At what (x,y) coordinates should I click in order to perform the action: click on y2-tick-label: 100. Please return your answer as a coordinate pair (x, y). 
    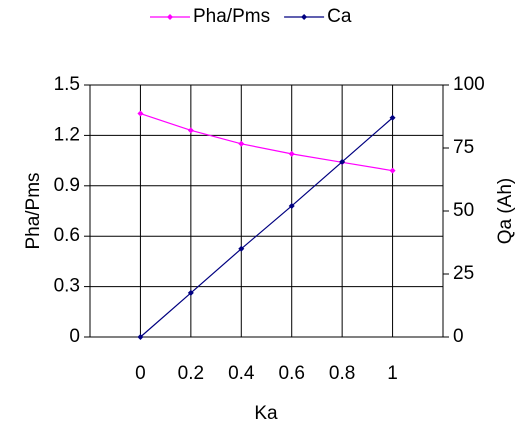
    Looking at the image, I should click on (469, 84).